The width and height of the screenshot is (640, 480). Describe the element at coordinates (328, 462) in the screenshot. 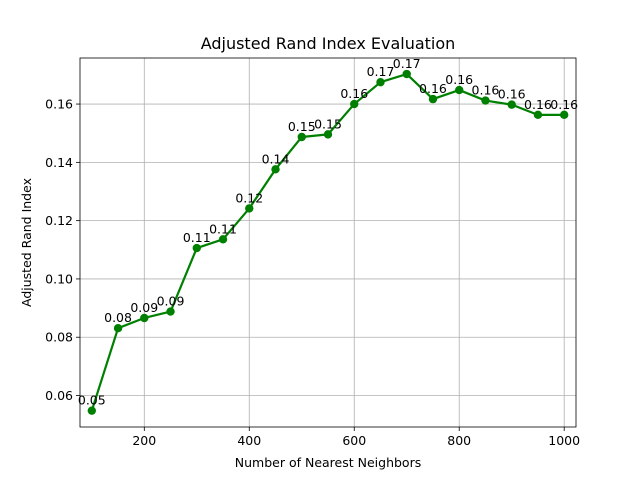

I see `x-axis-label: Number of Nearest Neighbors` at that location.